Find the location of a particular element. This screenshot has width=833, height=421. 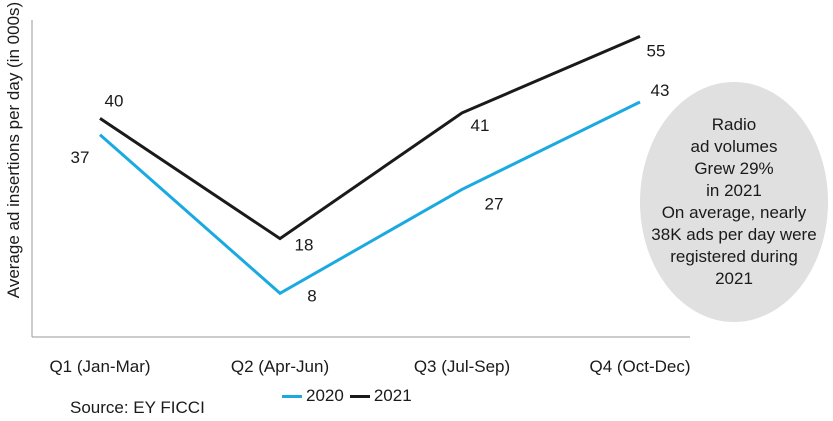

data-label-2021: 55 is located at coordinates (656, 50).